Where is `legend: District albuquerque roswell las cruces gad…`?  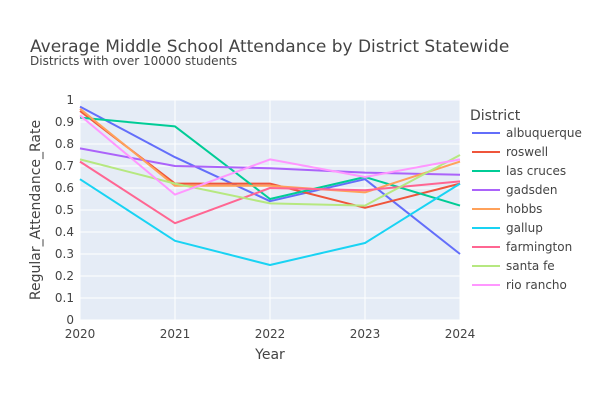
legend: District albuquerque roswell las cruces gad… is located at coordinates (526, 200).